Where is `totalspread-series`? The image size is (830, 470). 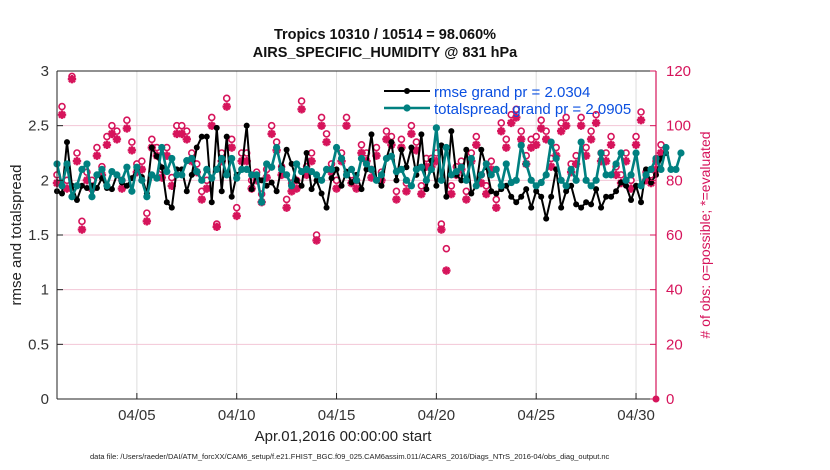 totalspread-series is located at coordinates (369, 165).